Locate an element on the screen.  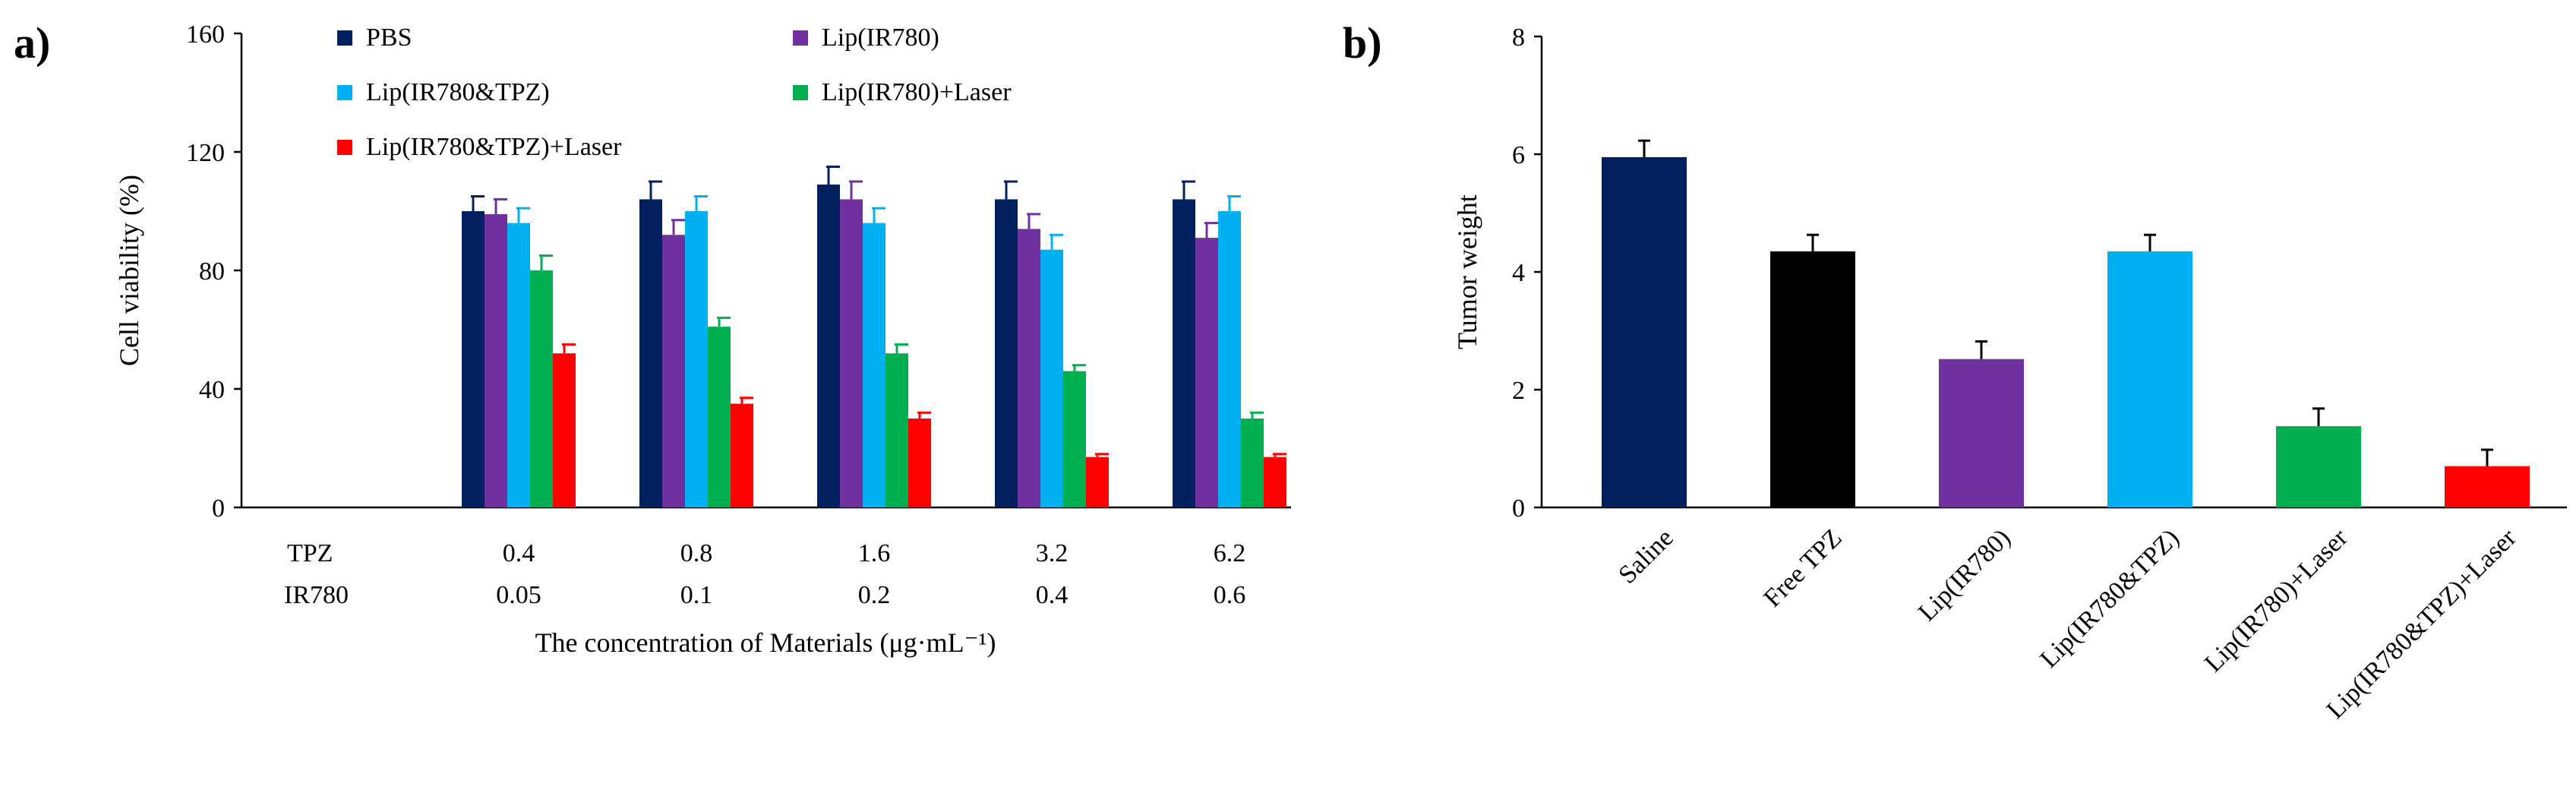
panel-a-category-value: 0.1 is located at coordinates (696, 595).